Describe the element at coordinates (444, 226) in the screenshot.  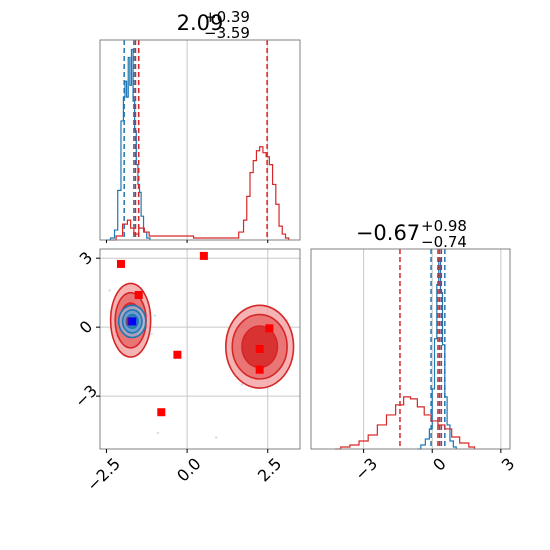
I see `marginal-2-title-plus: +0.98` at that location.